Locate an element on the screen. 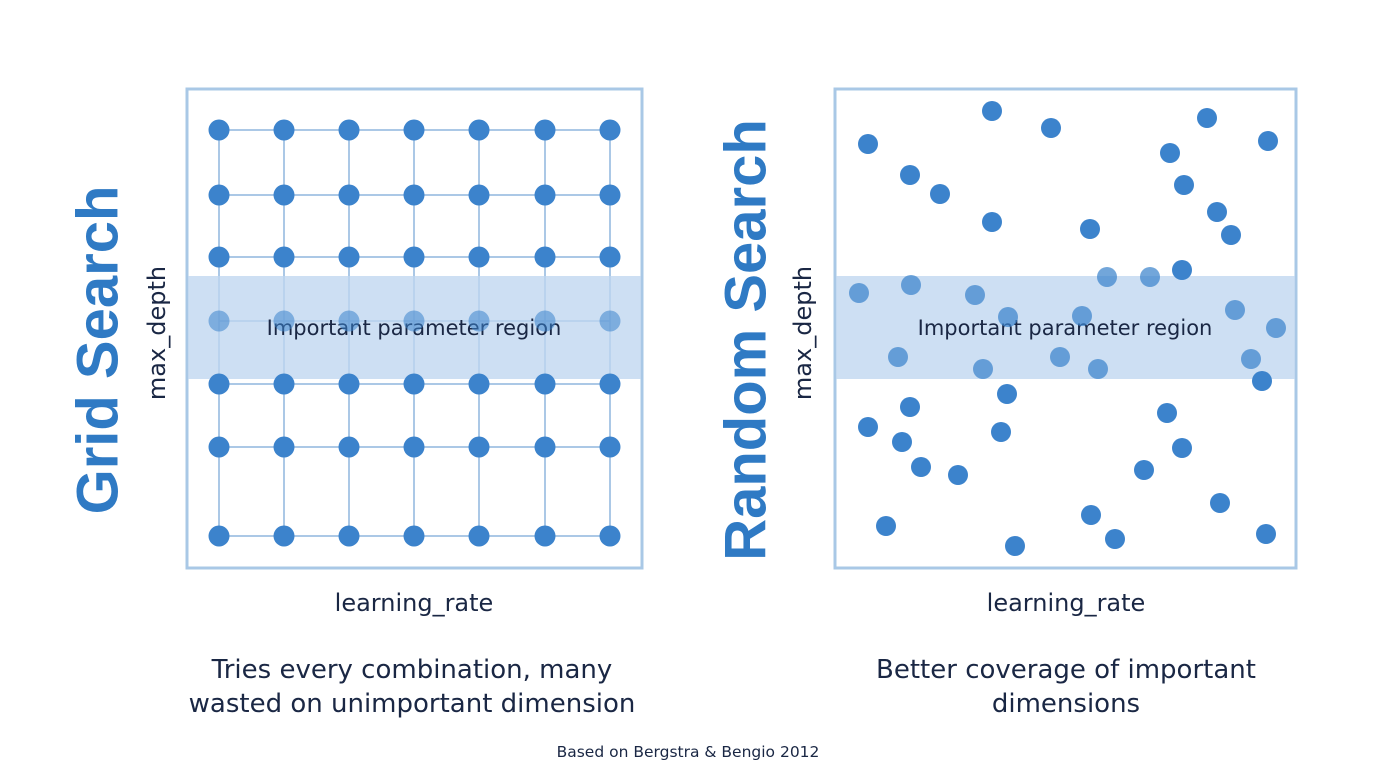 This screenshot has width=1376, height=768. random-search-title: Random Search is located at coordinates (745, 340).